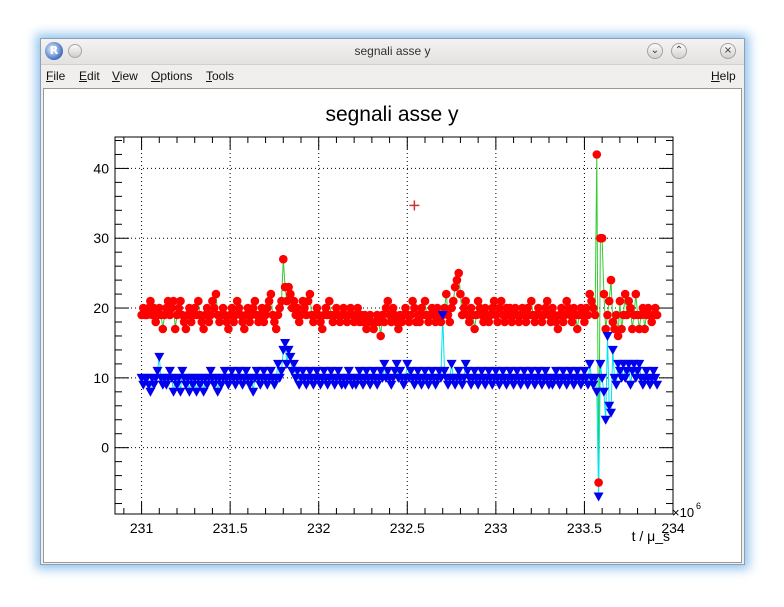  I want to click on resize-grip, so click(742, 354).